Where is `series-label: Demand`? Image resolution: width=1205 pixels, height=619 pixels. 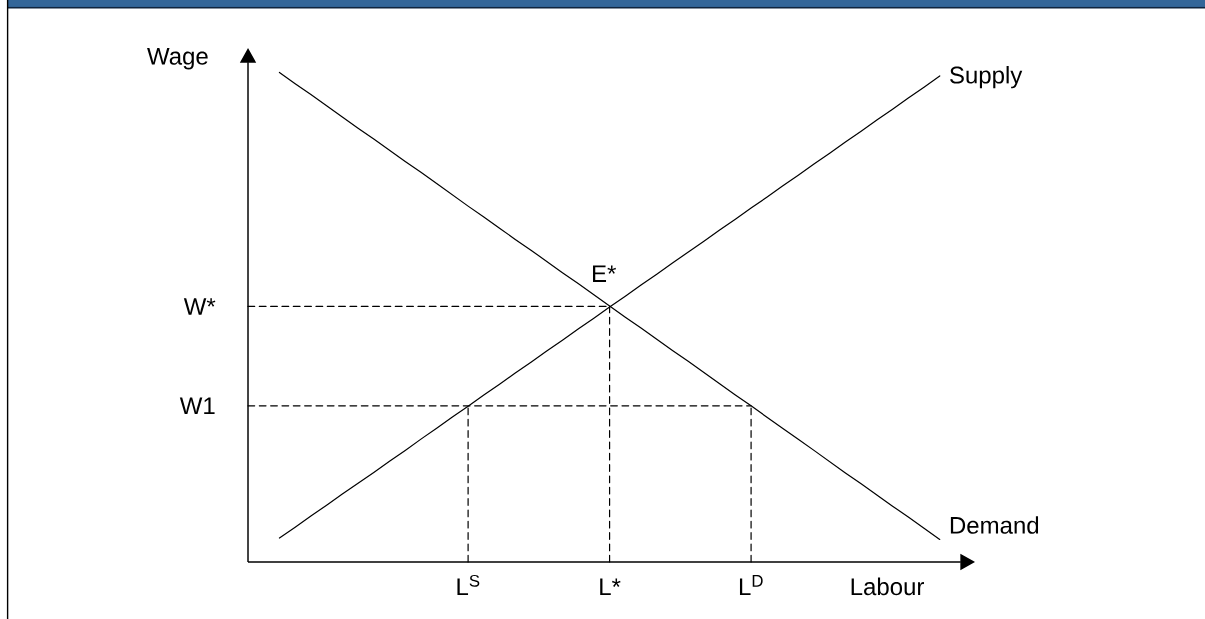 series-label: Demand is located at coordinates (994, 525).